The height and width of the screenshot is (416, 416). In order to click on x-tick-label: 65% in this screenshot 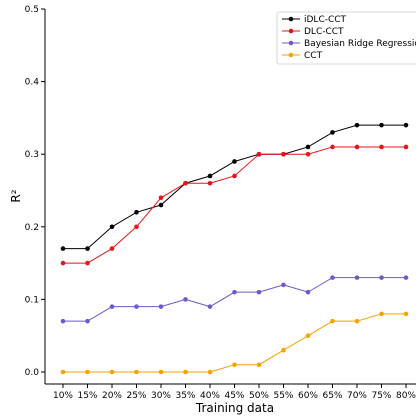, I will do `click(332, 396)`.